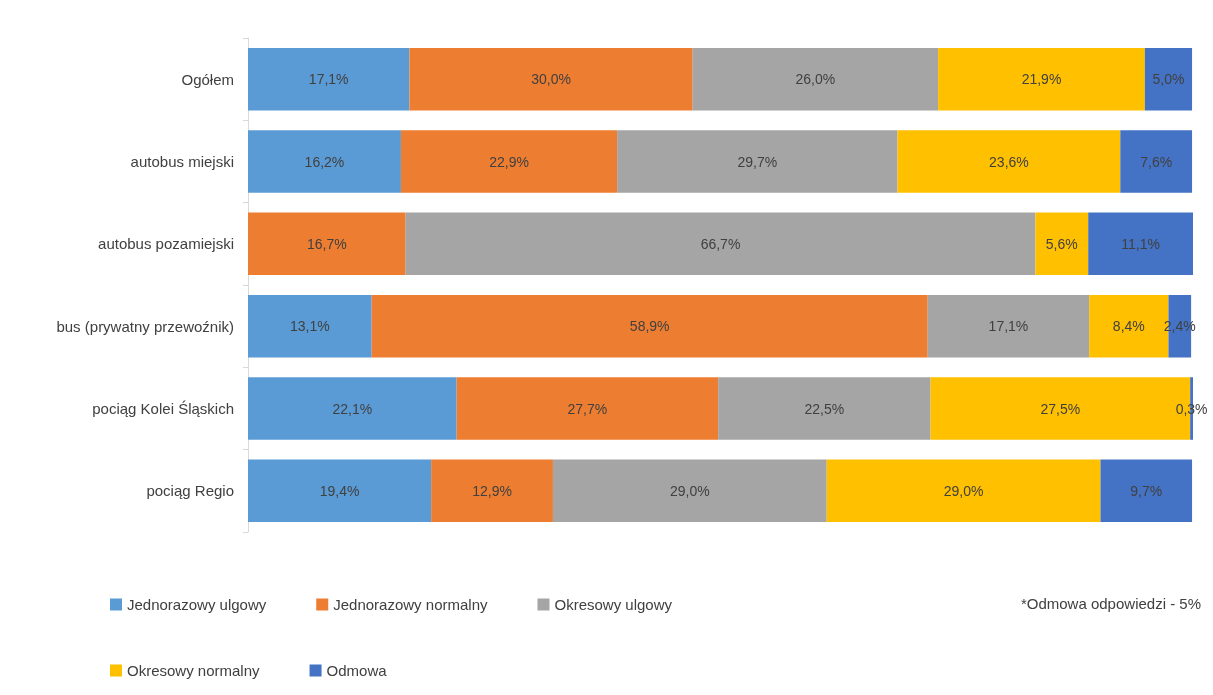 This screenshot has width=1213, height=695. I want to click on legend-label: Okresowy normalny, so click(194, 670).